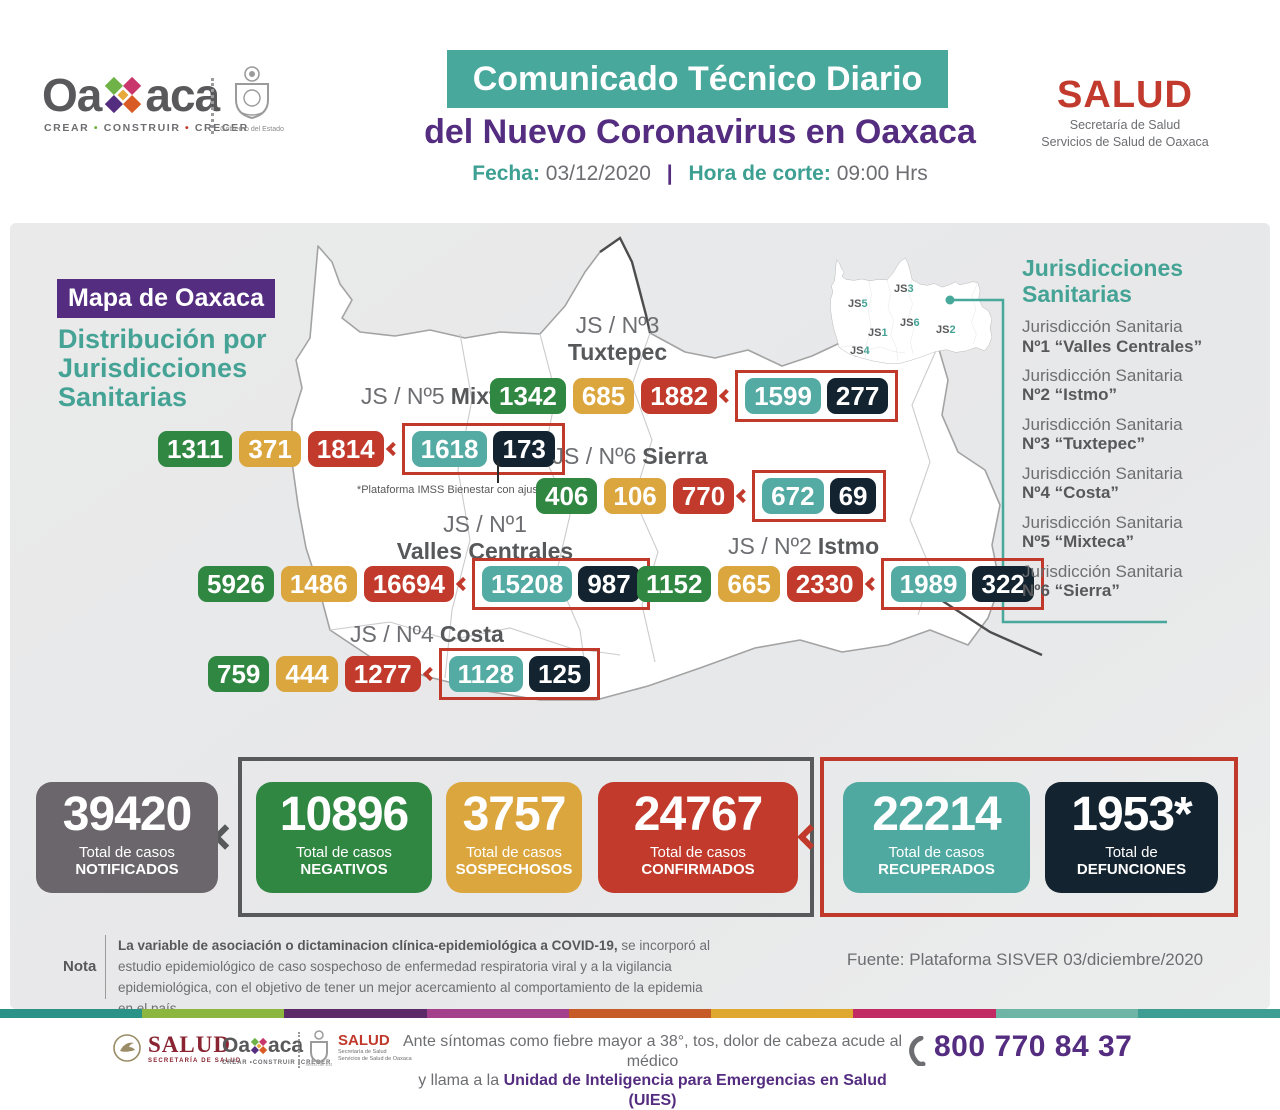  I want to click on phone-number: 800 770 84 37, so click(1033, 1046).